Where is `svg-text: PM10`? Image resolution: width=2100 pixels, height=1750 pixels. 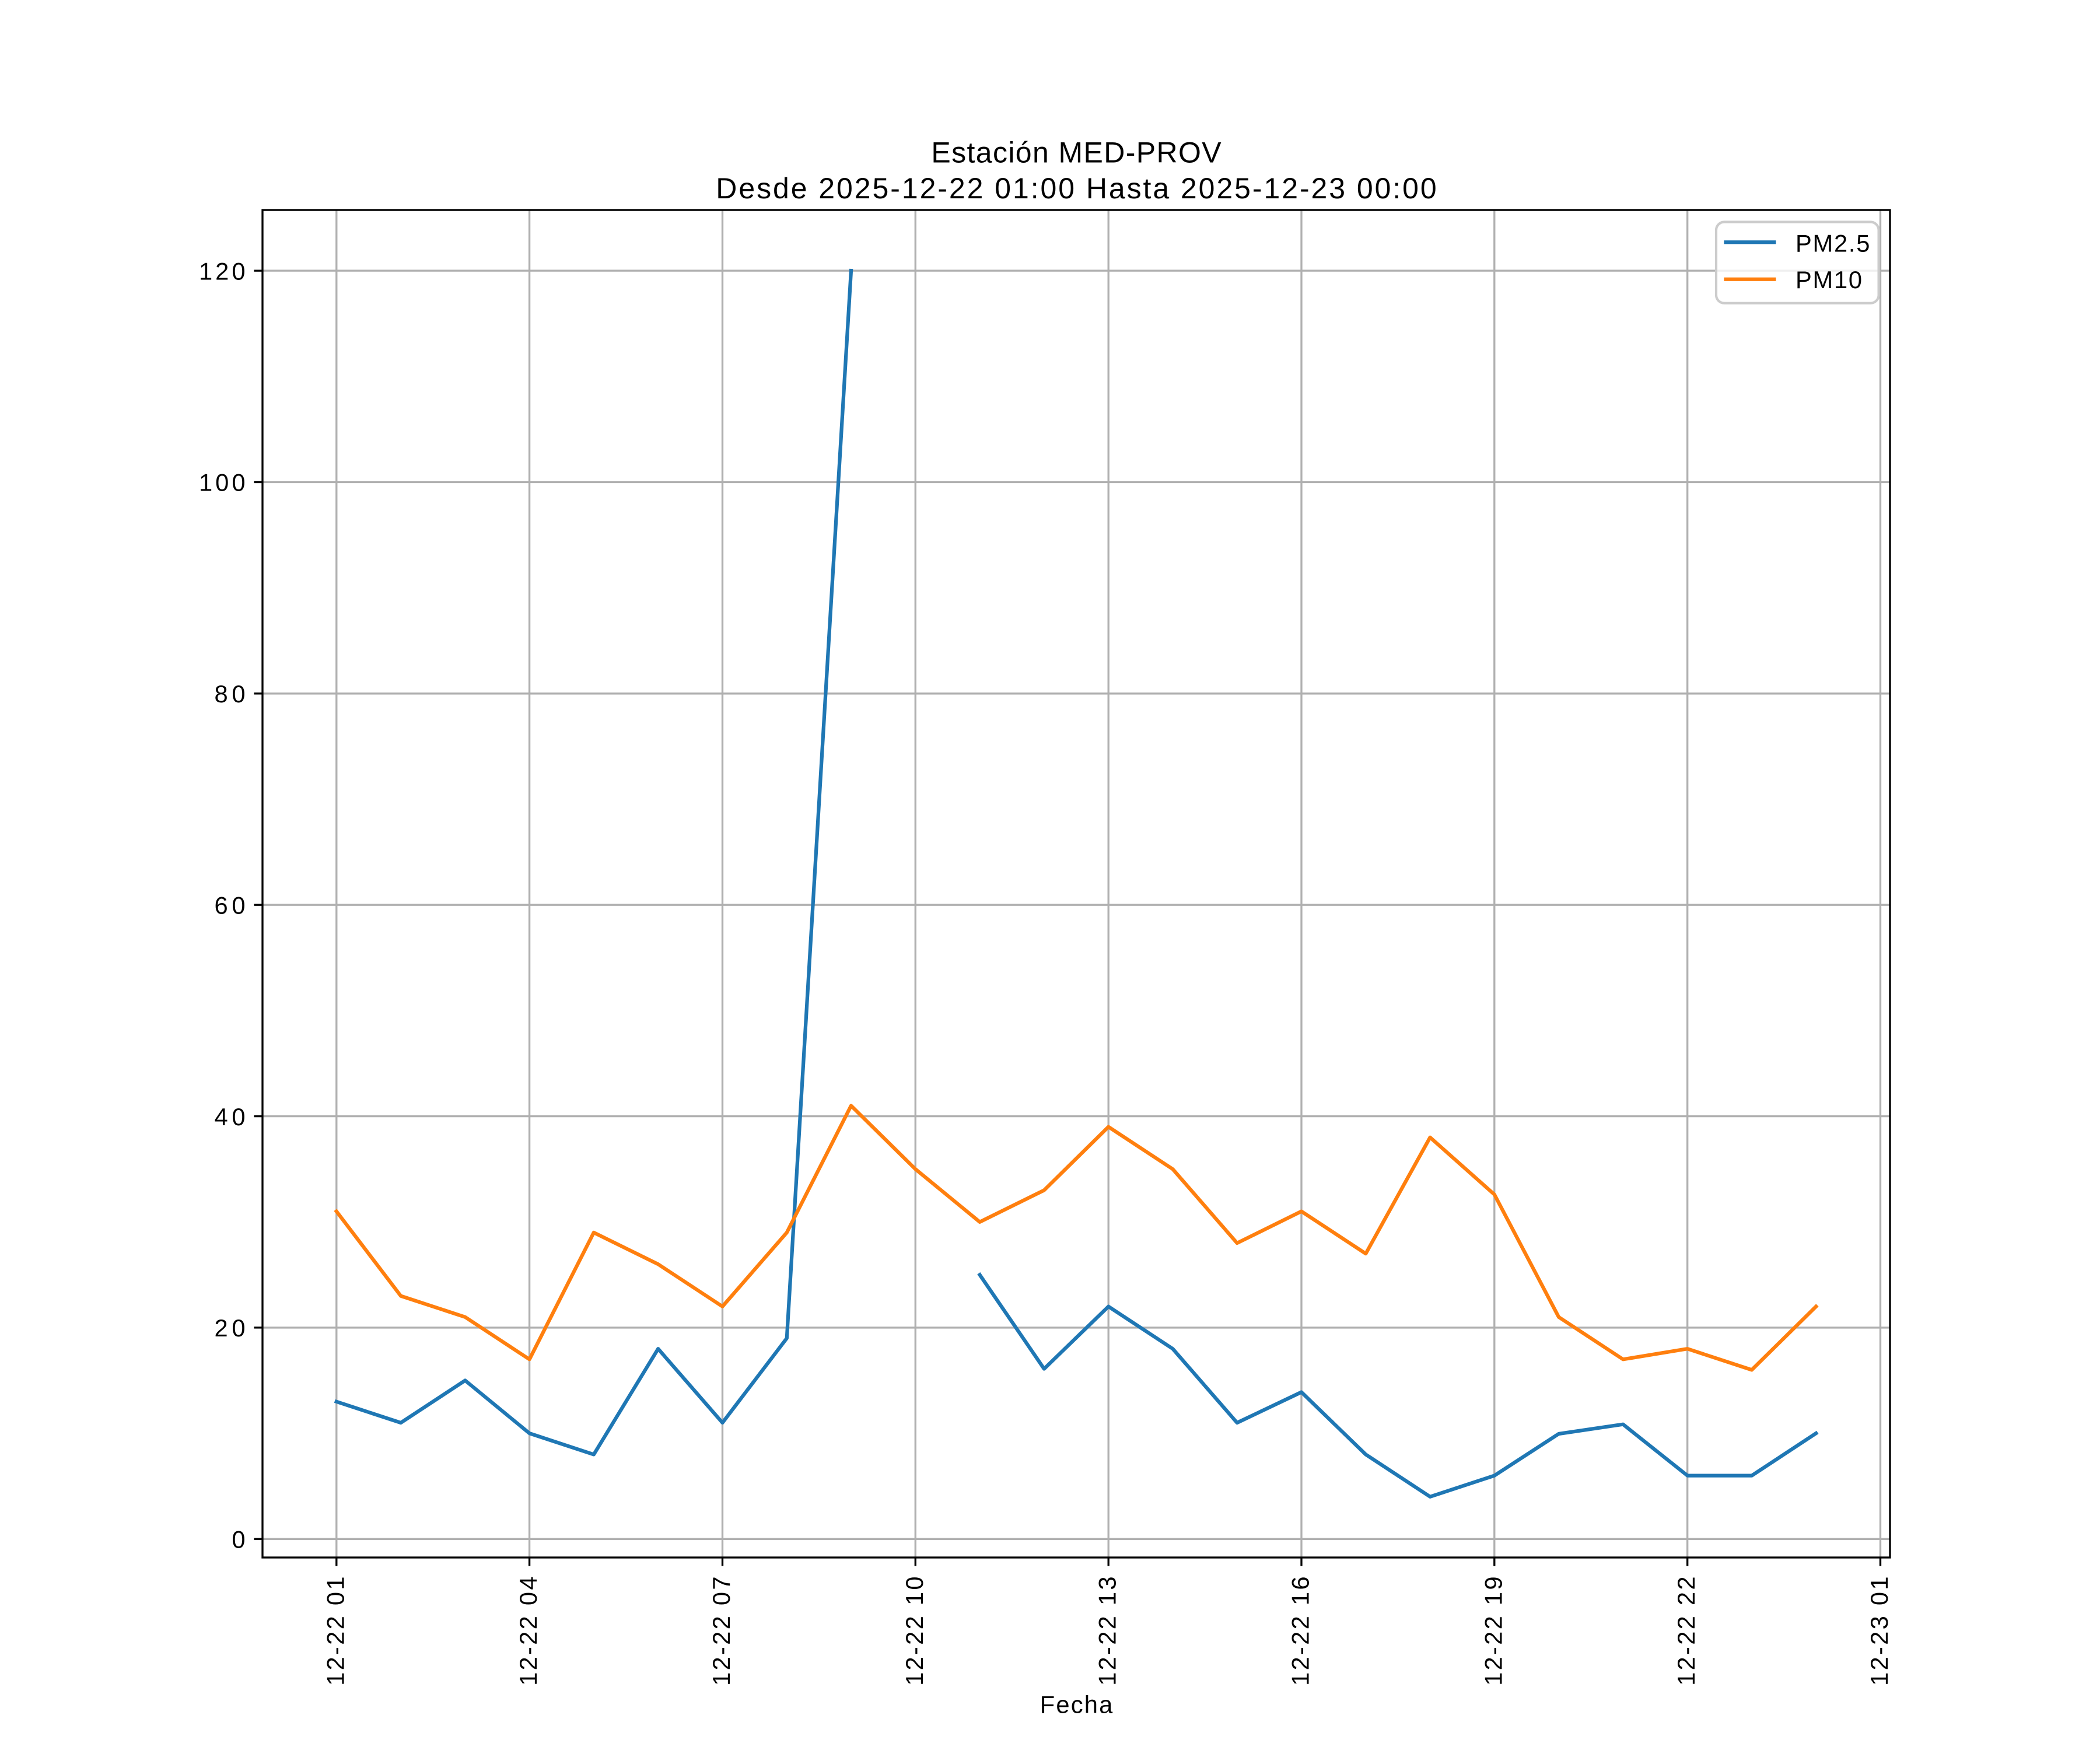
svg-text: PM10 is located at coordinates (1829, 279).